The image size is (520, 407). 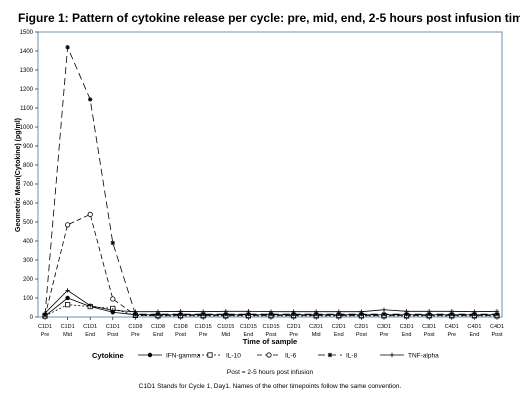 I want to click on y-tick-label: 500, so click(x=28, y=223).